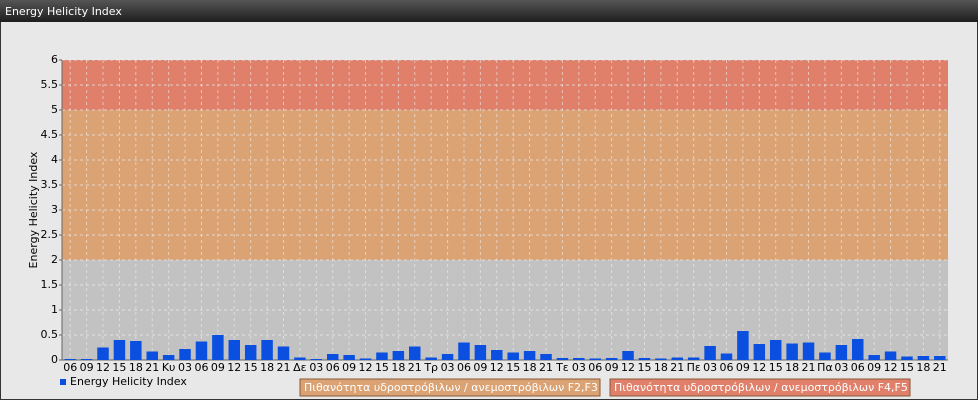 The width and height of the screenshot is (978, 400). Describe the element at coordinates (50, 184) in the screenshot. I see `y-tick-label: 3.5` at that location.